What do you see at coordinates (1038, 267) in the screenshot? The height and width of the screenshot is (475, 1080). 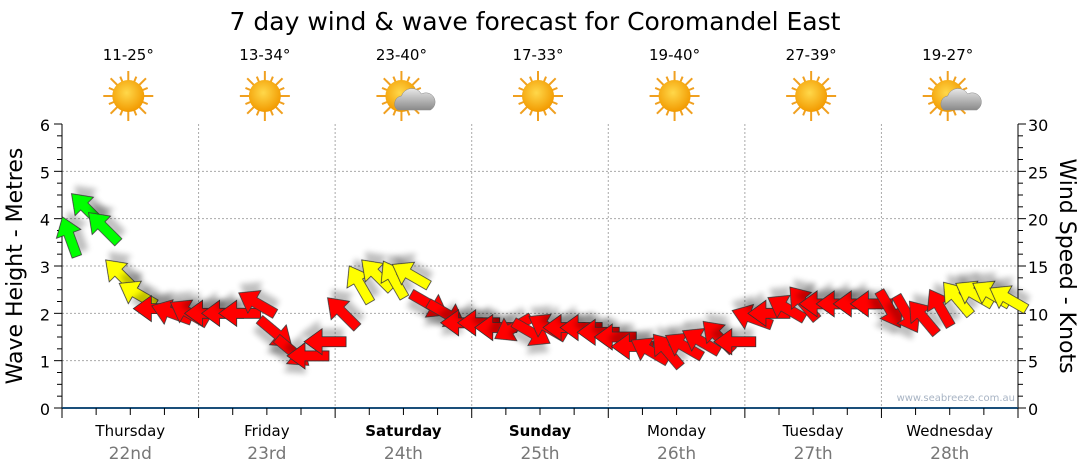 I see `y-right-tick-label: 15` at bounding box center [1038, 267].